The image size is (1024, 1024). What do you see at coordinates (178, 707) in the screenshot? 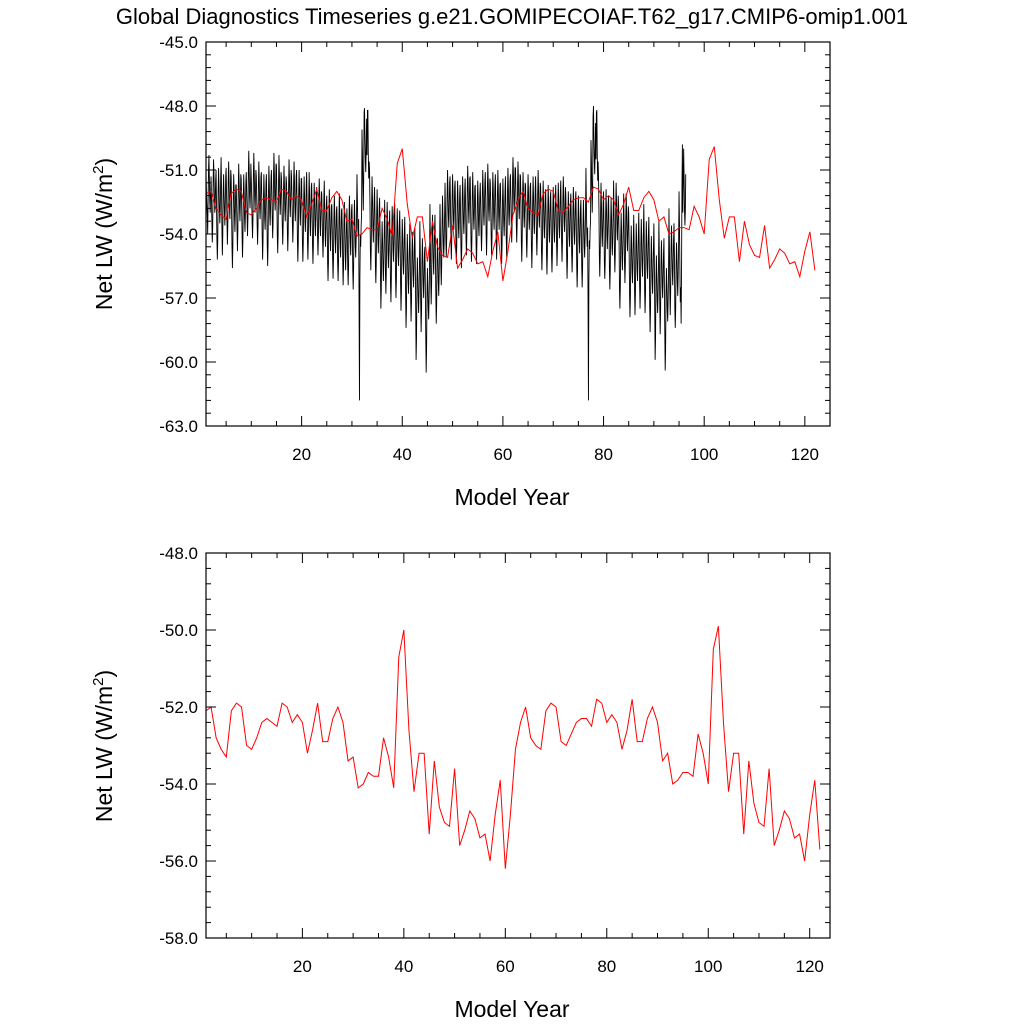
I see `y-tick-label: -52.0` at bounding box center [178, 707].